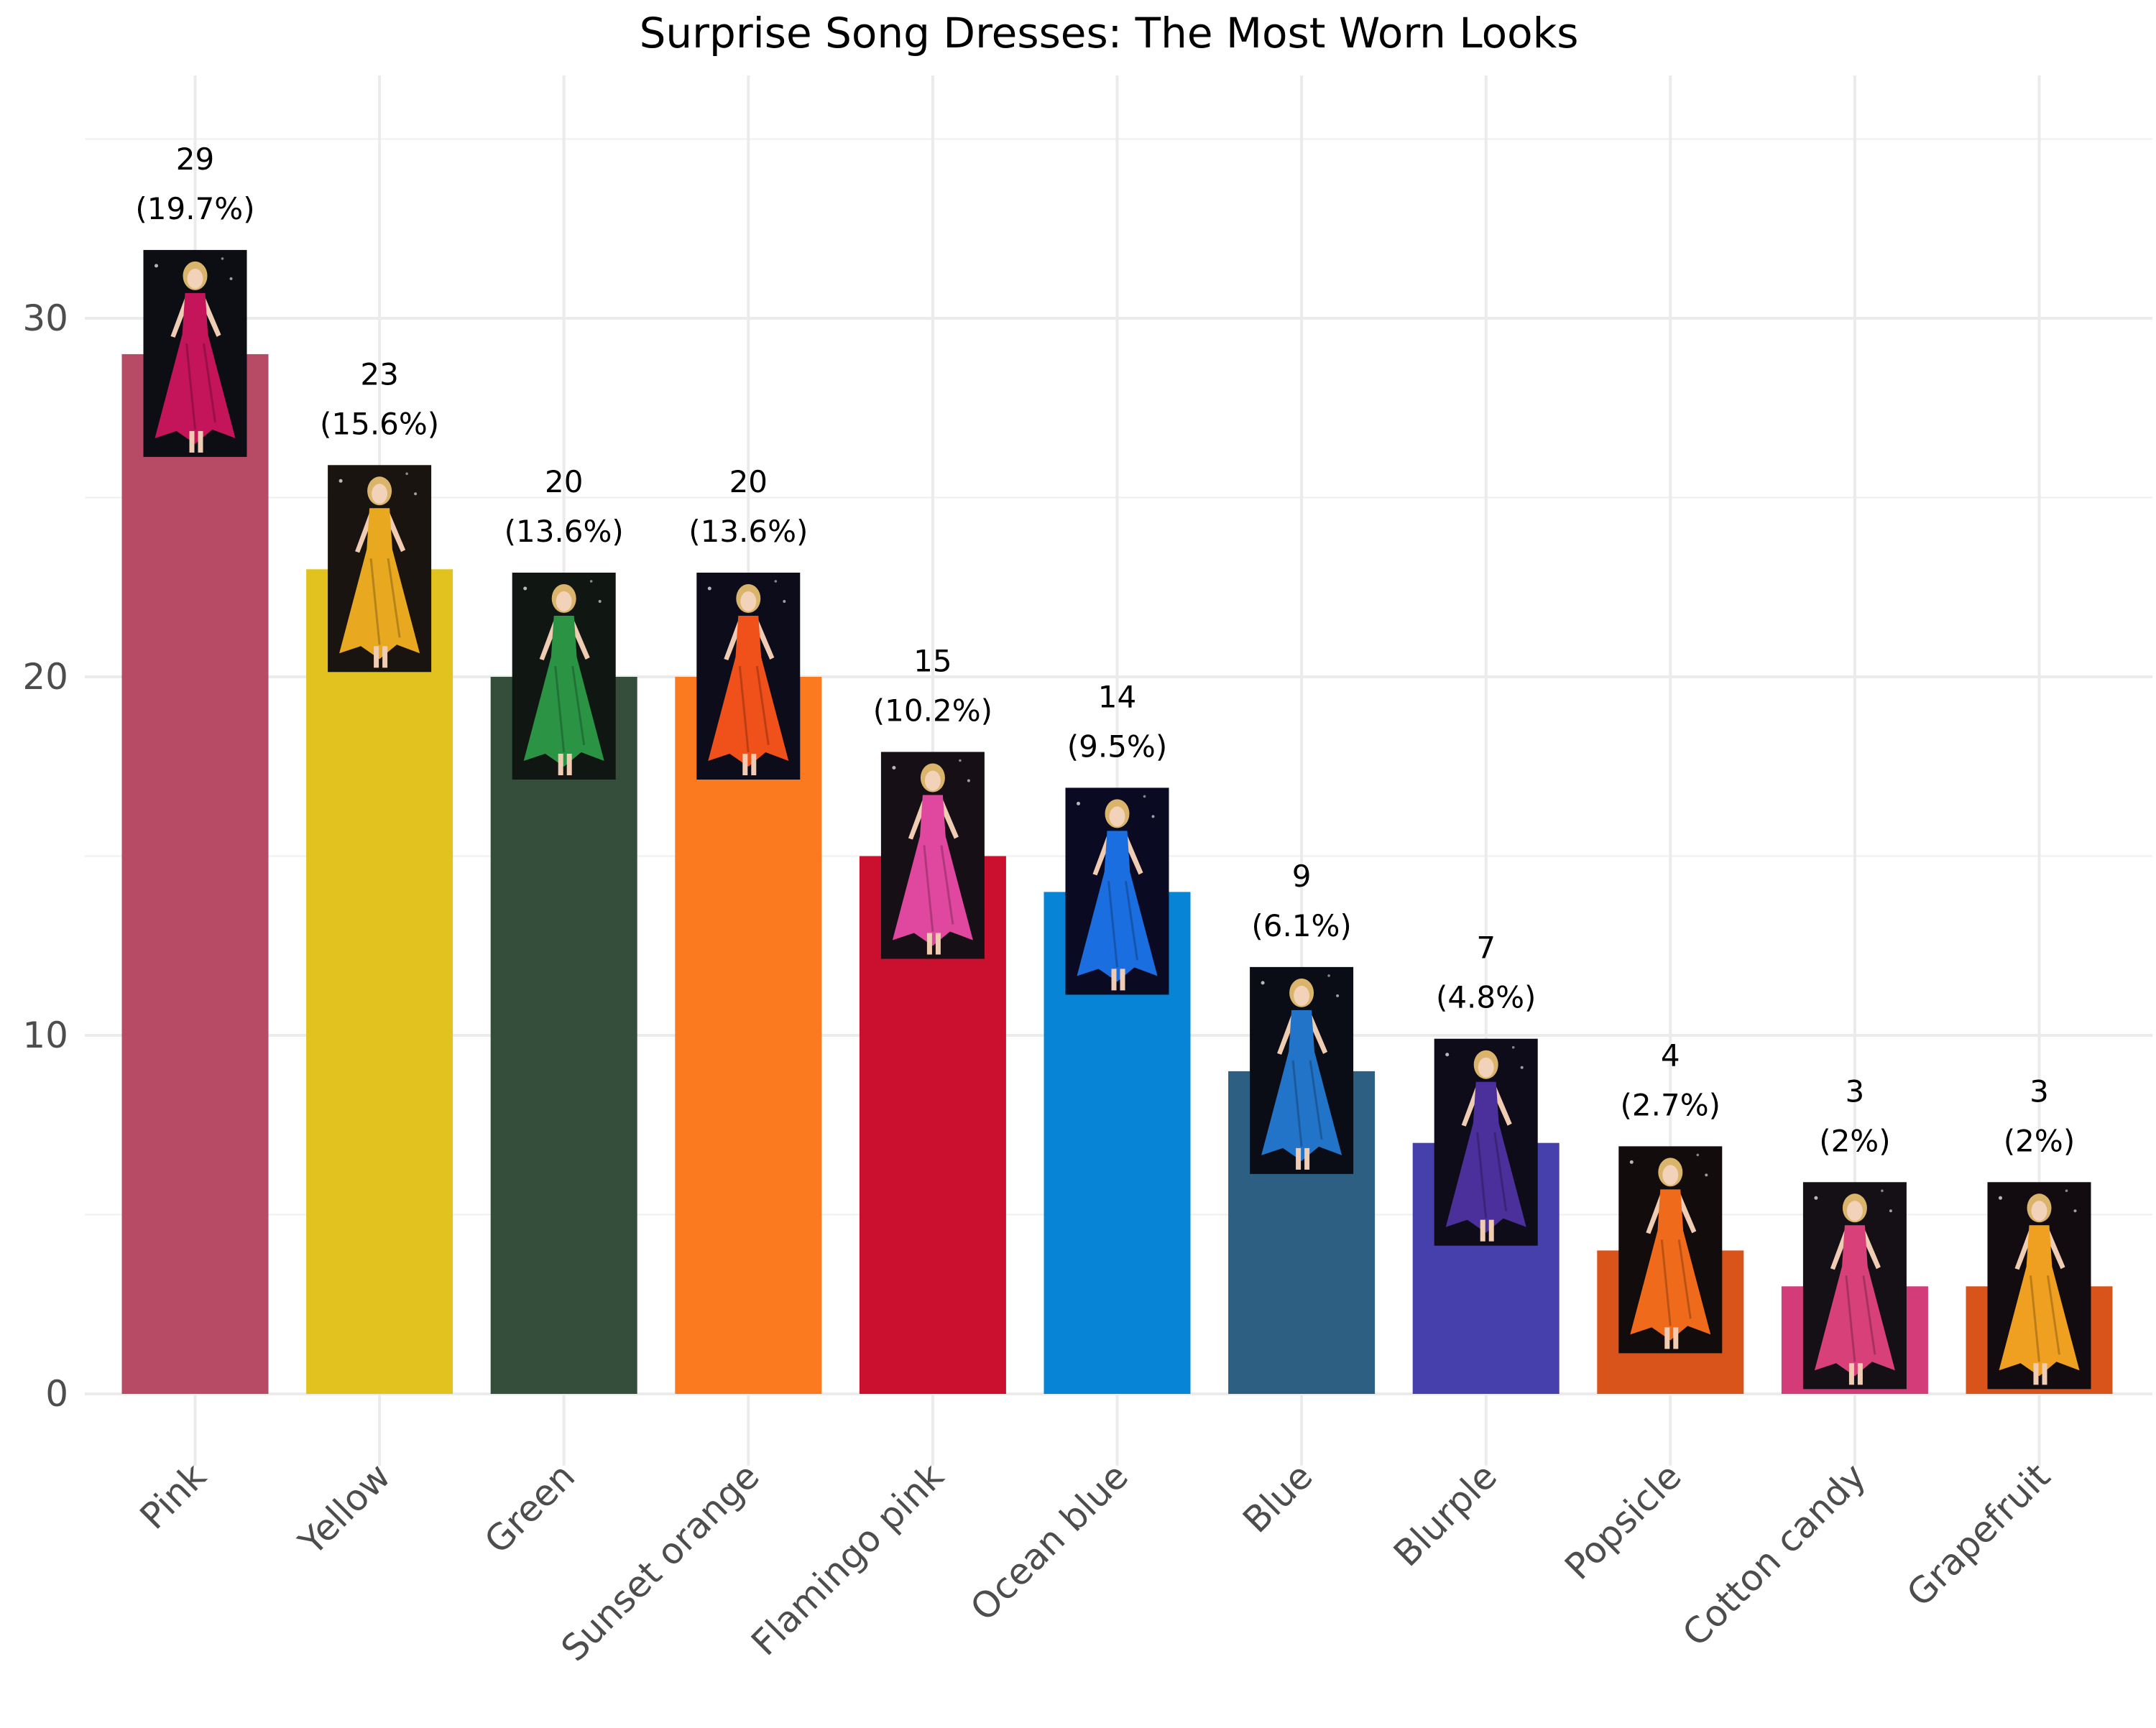  I want to click on value-label: 4, so click(1671, 1055).